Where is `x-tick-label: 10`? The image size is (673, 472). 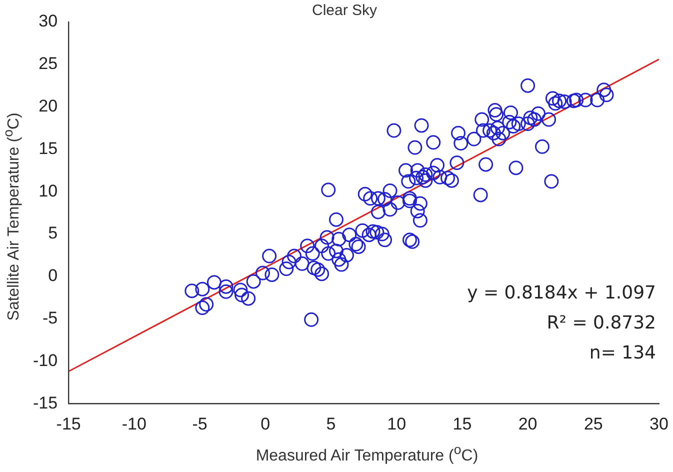
x-tick-label: 10 is located at coordinates (396, 424).